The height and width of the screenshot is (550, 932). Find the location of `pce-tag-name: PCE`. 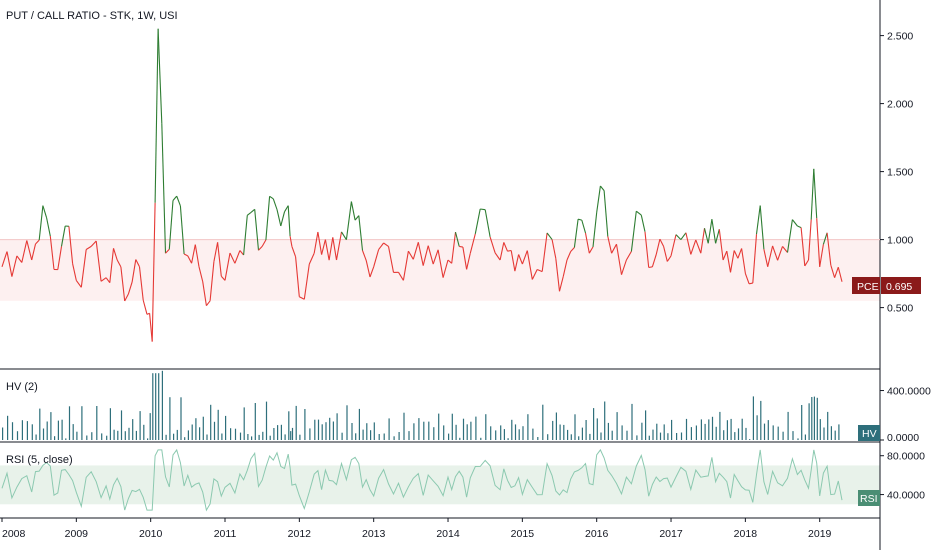

pce-tag-name: PCE is located at coordinates (868, 287).